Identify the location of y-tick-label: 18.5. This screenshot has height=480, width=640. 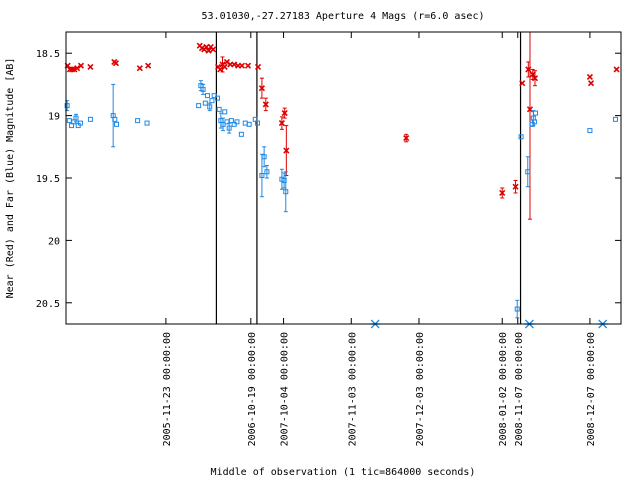
(48, 54).